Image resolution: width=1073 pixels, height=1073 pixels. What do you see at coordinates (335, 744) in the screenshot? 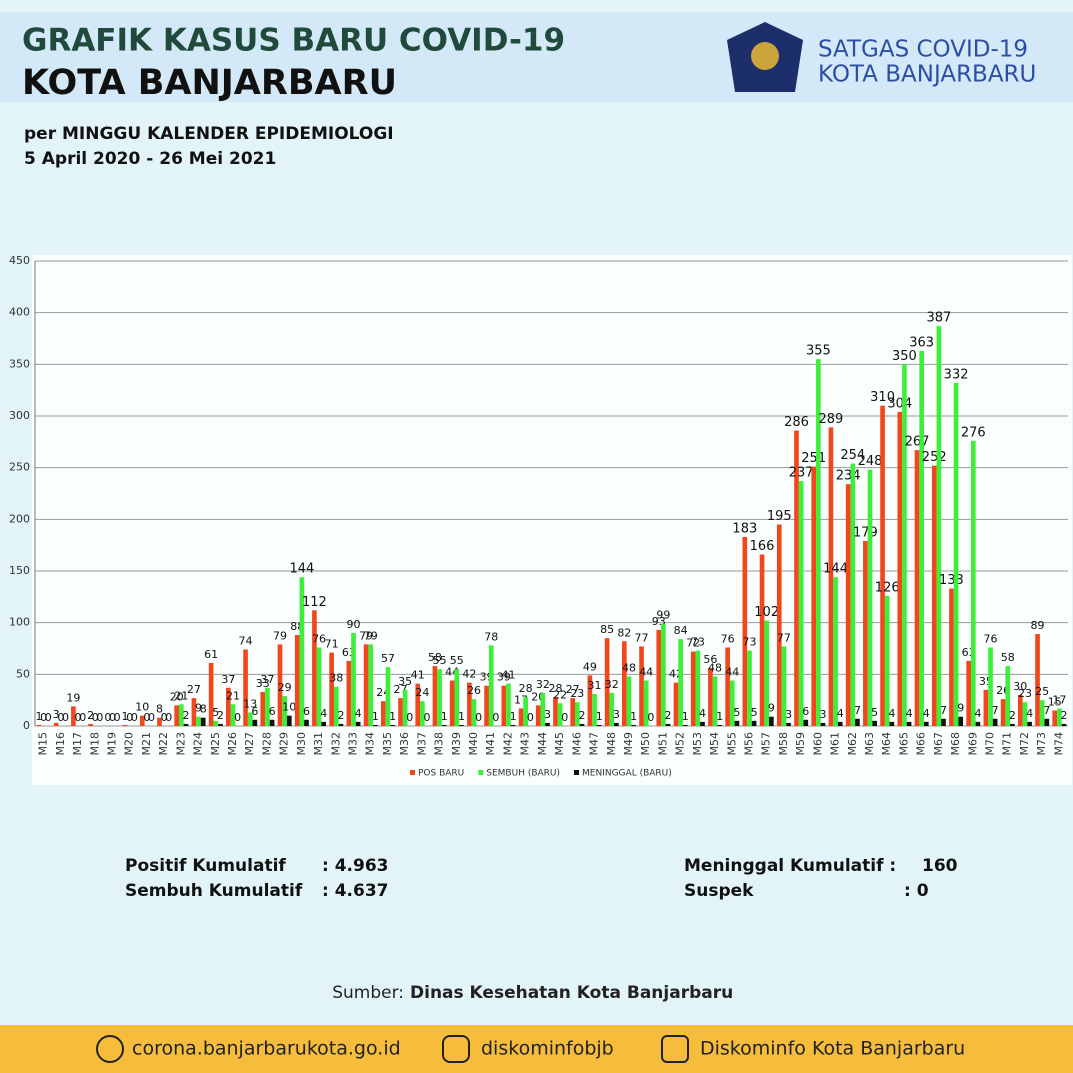
I see `x-tick-label: M32` at bounding box center [335, 744].